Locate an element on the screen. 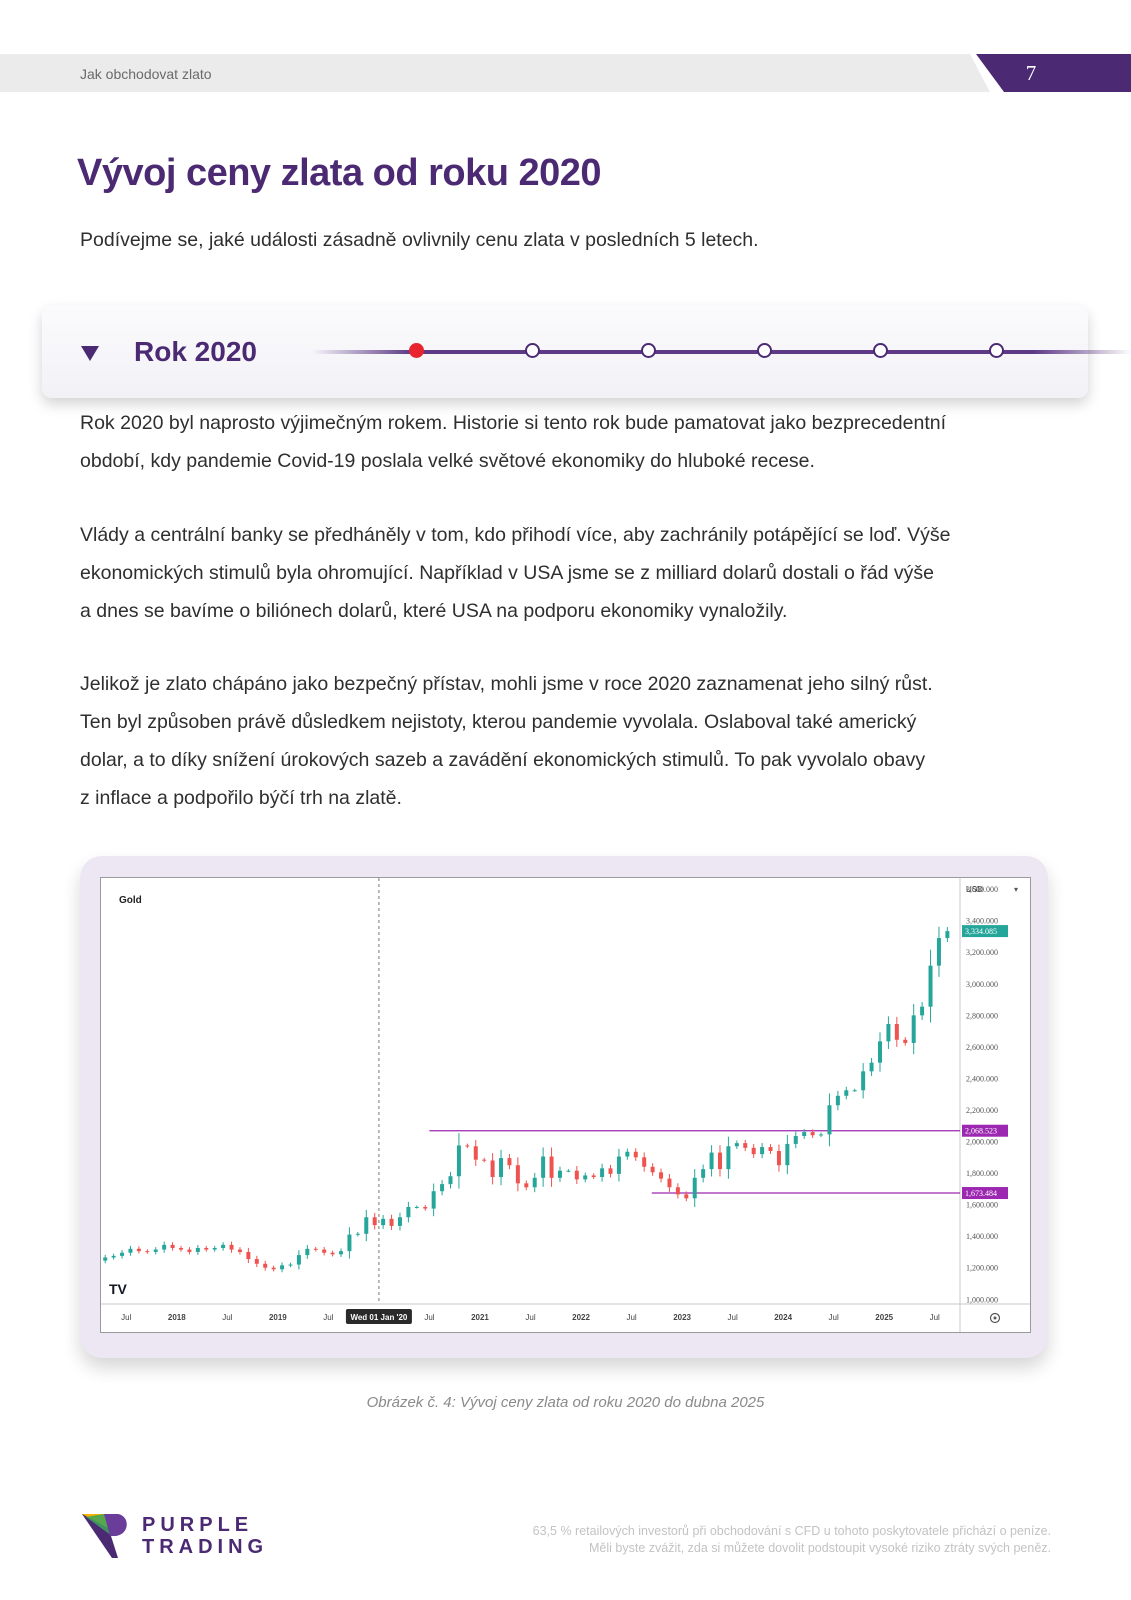 The height and width of the screenshot is (1600, 1131). page-header: Jak obchodovat zlato 7 is located at coordinates (565, 73).